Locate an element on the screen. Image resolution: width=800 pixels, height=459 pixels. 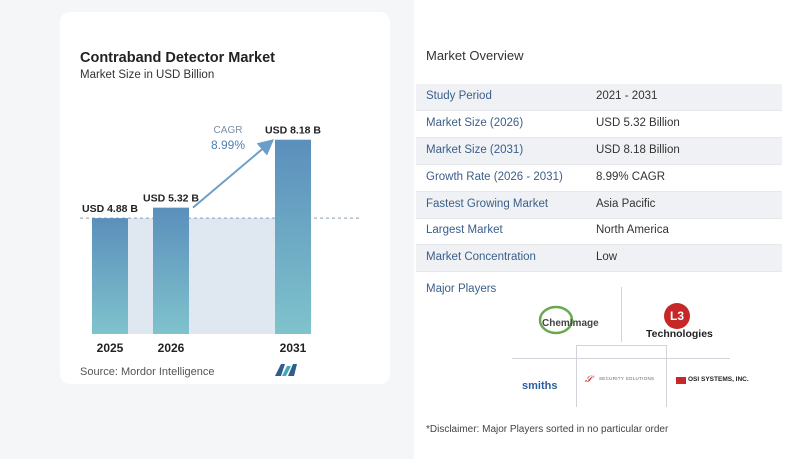
overview-row-study-period: Study Period 2021 - 2031 is located at coordinates (599, 97).